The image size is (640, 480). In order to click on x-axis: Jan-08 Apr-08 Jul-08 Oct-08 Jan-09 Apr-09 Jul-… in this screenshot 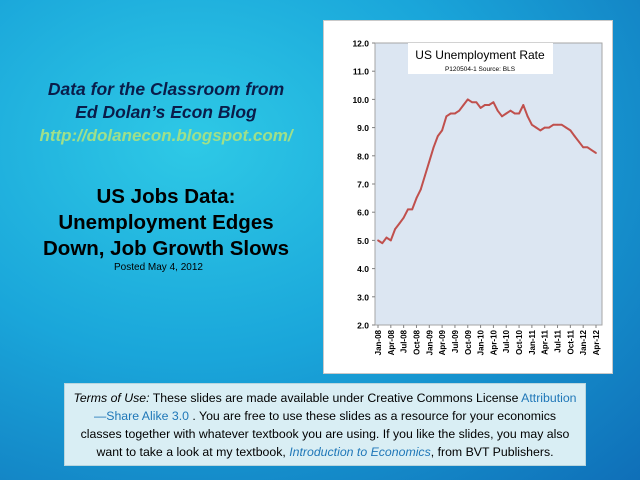, I will do `click(487, 340)`.